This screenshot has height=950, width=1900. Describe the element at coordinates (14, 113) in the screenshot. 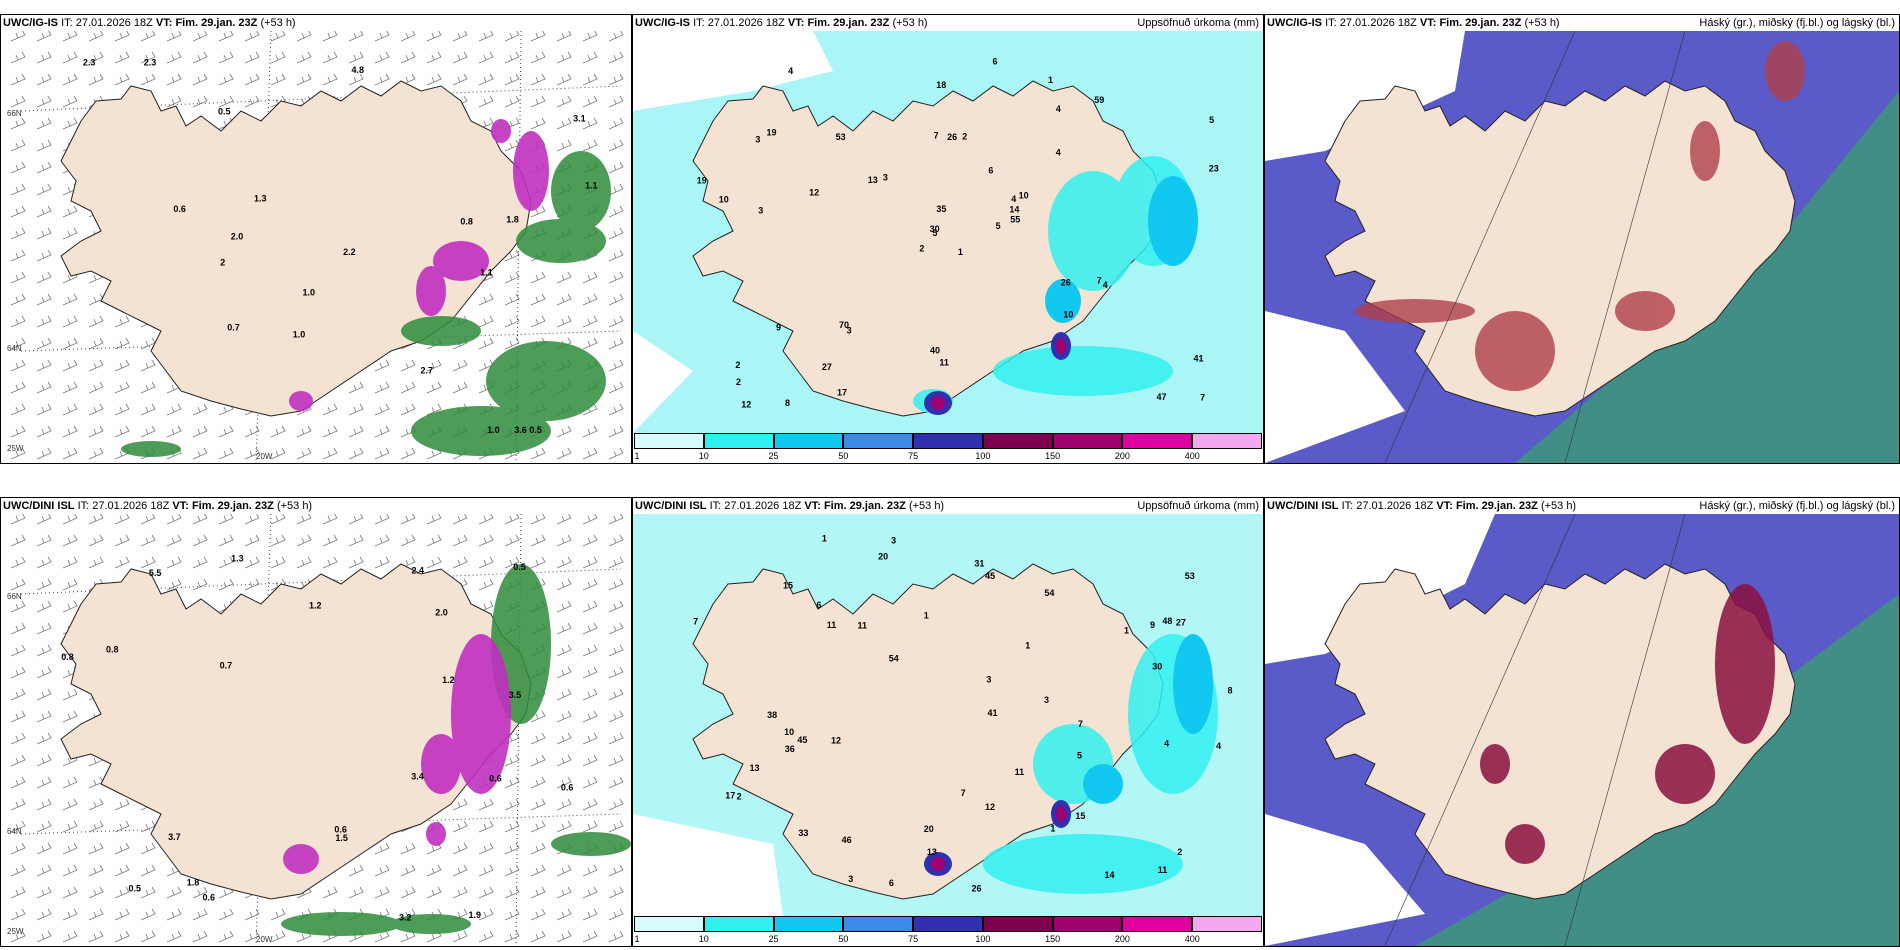

I see `lat-label-66n: 66N` at that location.